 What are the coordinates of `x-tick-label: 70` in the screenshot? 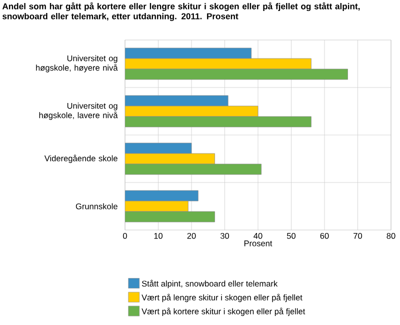 It's located at (358, 235).